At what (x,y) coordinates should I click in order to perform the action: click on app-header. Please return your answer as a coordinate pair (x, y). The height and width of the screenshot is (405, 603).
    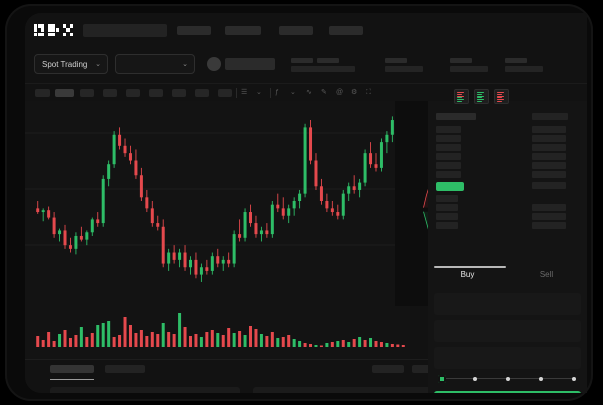
    Looking at the image, I should click on (306, 30).